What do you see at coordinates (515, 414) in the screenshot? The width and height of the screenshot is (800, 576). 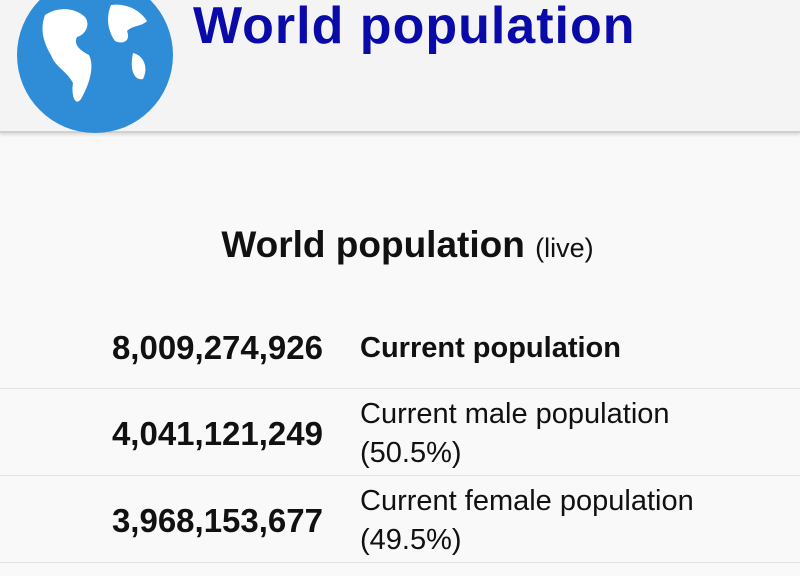 I see `label-text: Current male population` at bounding box center [515, 414].